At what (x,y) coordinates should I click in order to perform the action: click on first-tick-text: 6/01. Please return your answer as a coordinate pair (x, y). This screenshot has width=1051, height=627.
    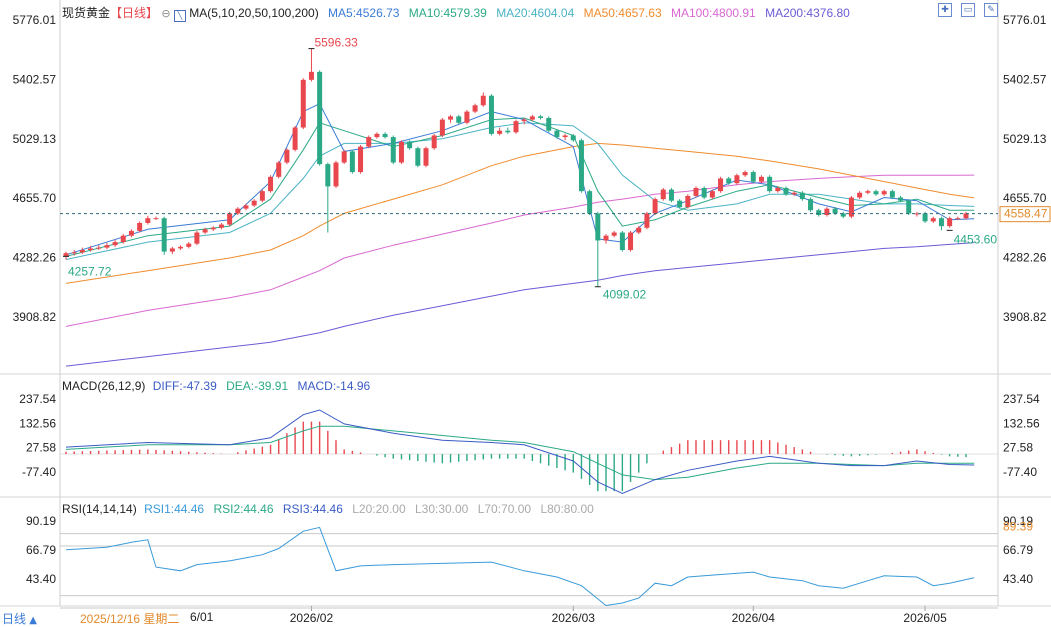
    Looking at the image, I should click on (202, 617).